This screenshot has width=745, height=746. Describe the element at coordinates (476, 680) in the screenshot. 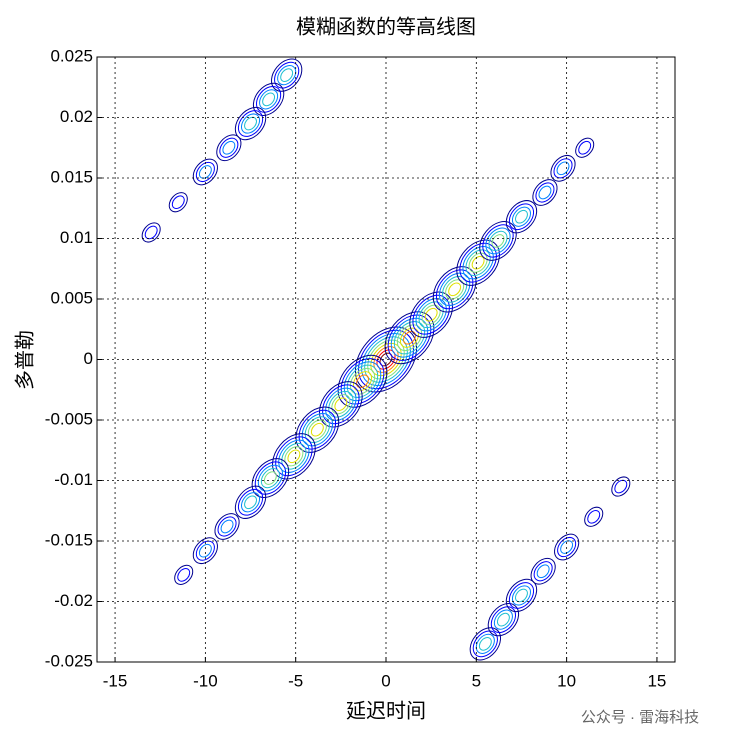

I see `x-tick-label: 5` at that location.